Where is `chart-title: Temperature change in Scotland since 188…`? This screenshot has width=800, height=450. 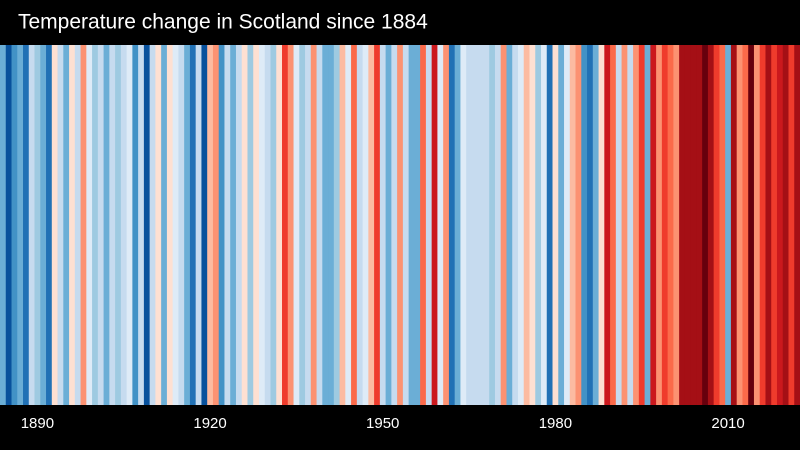 chart-title: Temperature change in Scotland since 188… is located at coordinates (223, 22).